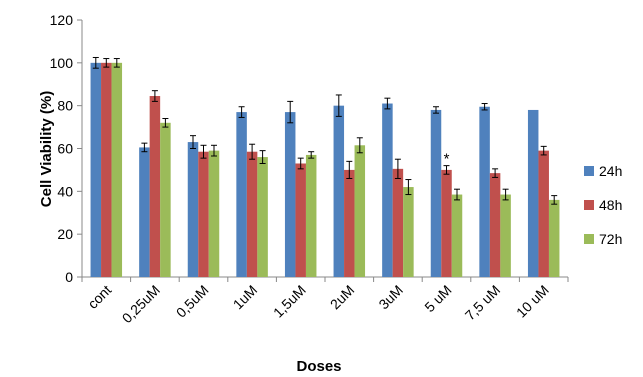 This screenshot has height=377, width=643. I want to click on y-axis-title: Cell Viability (%), so click(46, 149).